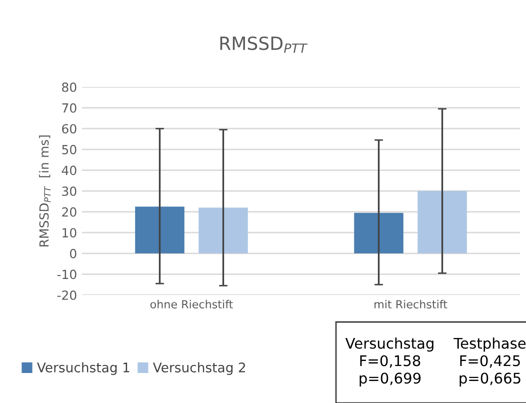  I want to click on text: Versuchstag F=0,158 p=0,699, so click(389, 362).